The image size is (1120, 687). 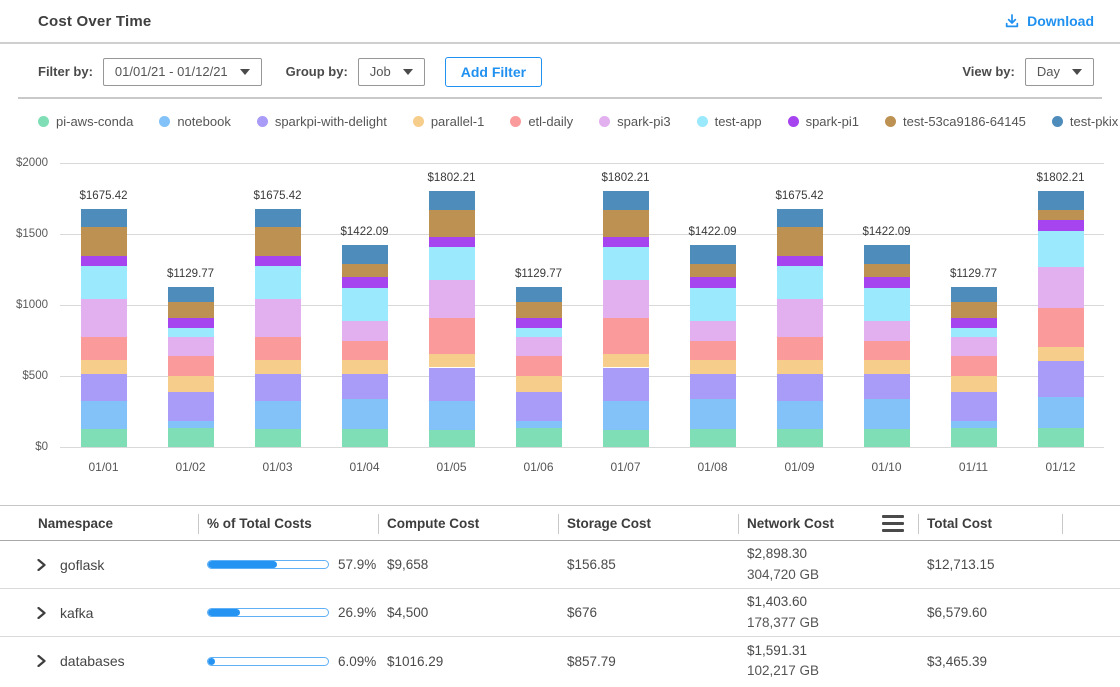 I want to click on column-menu-icon, so click(x=893, y=523).